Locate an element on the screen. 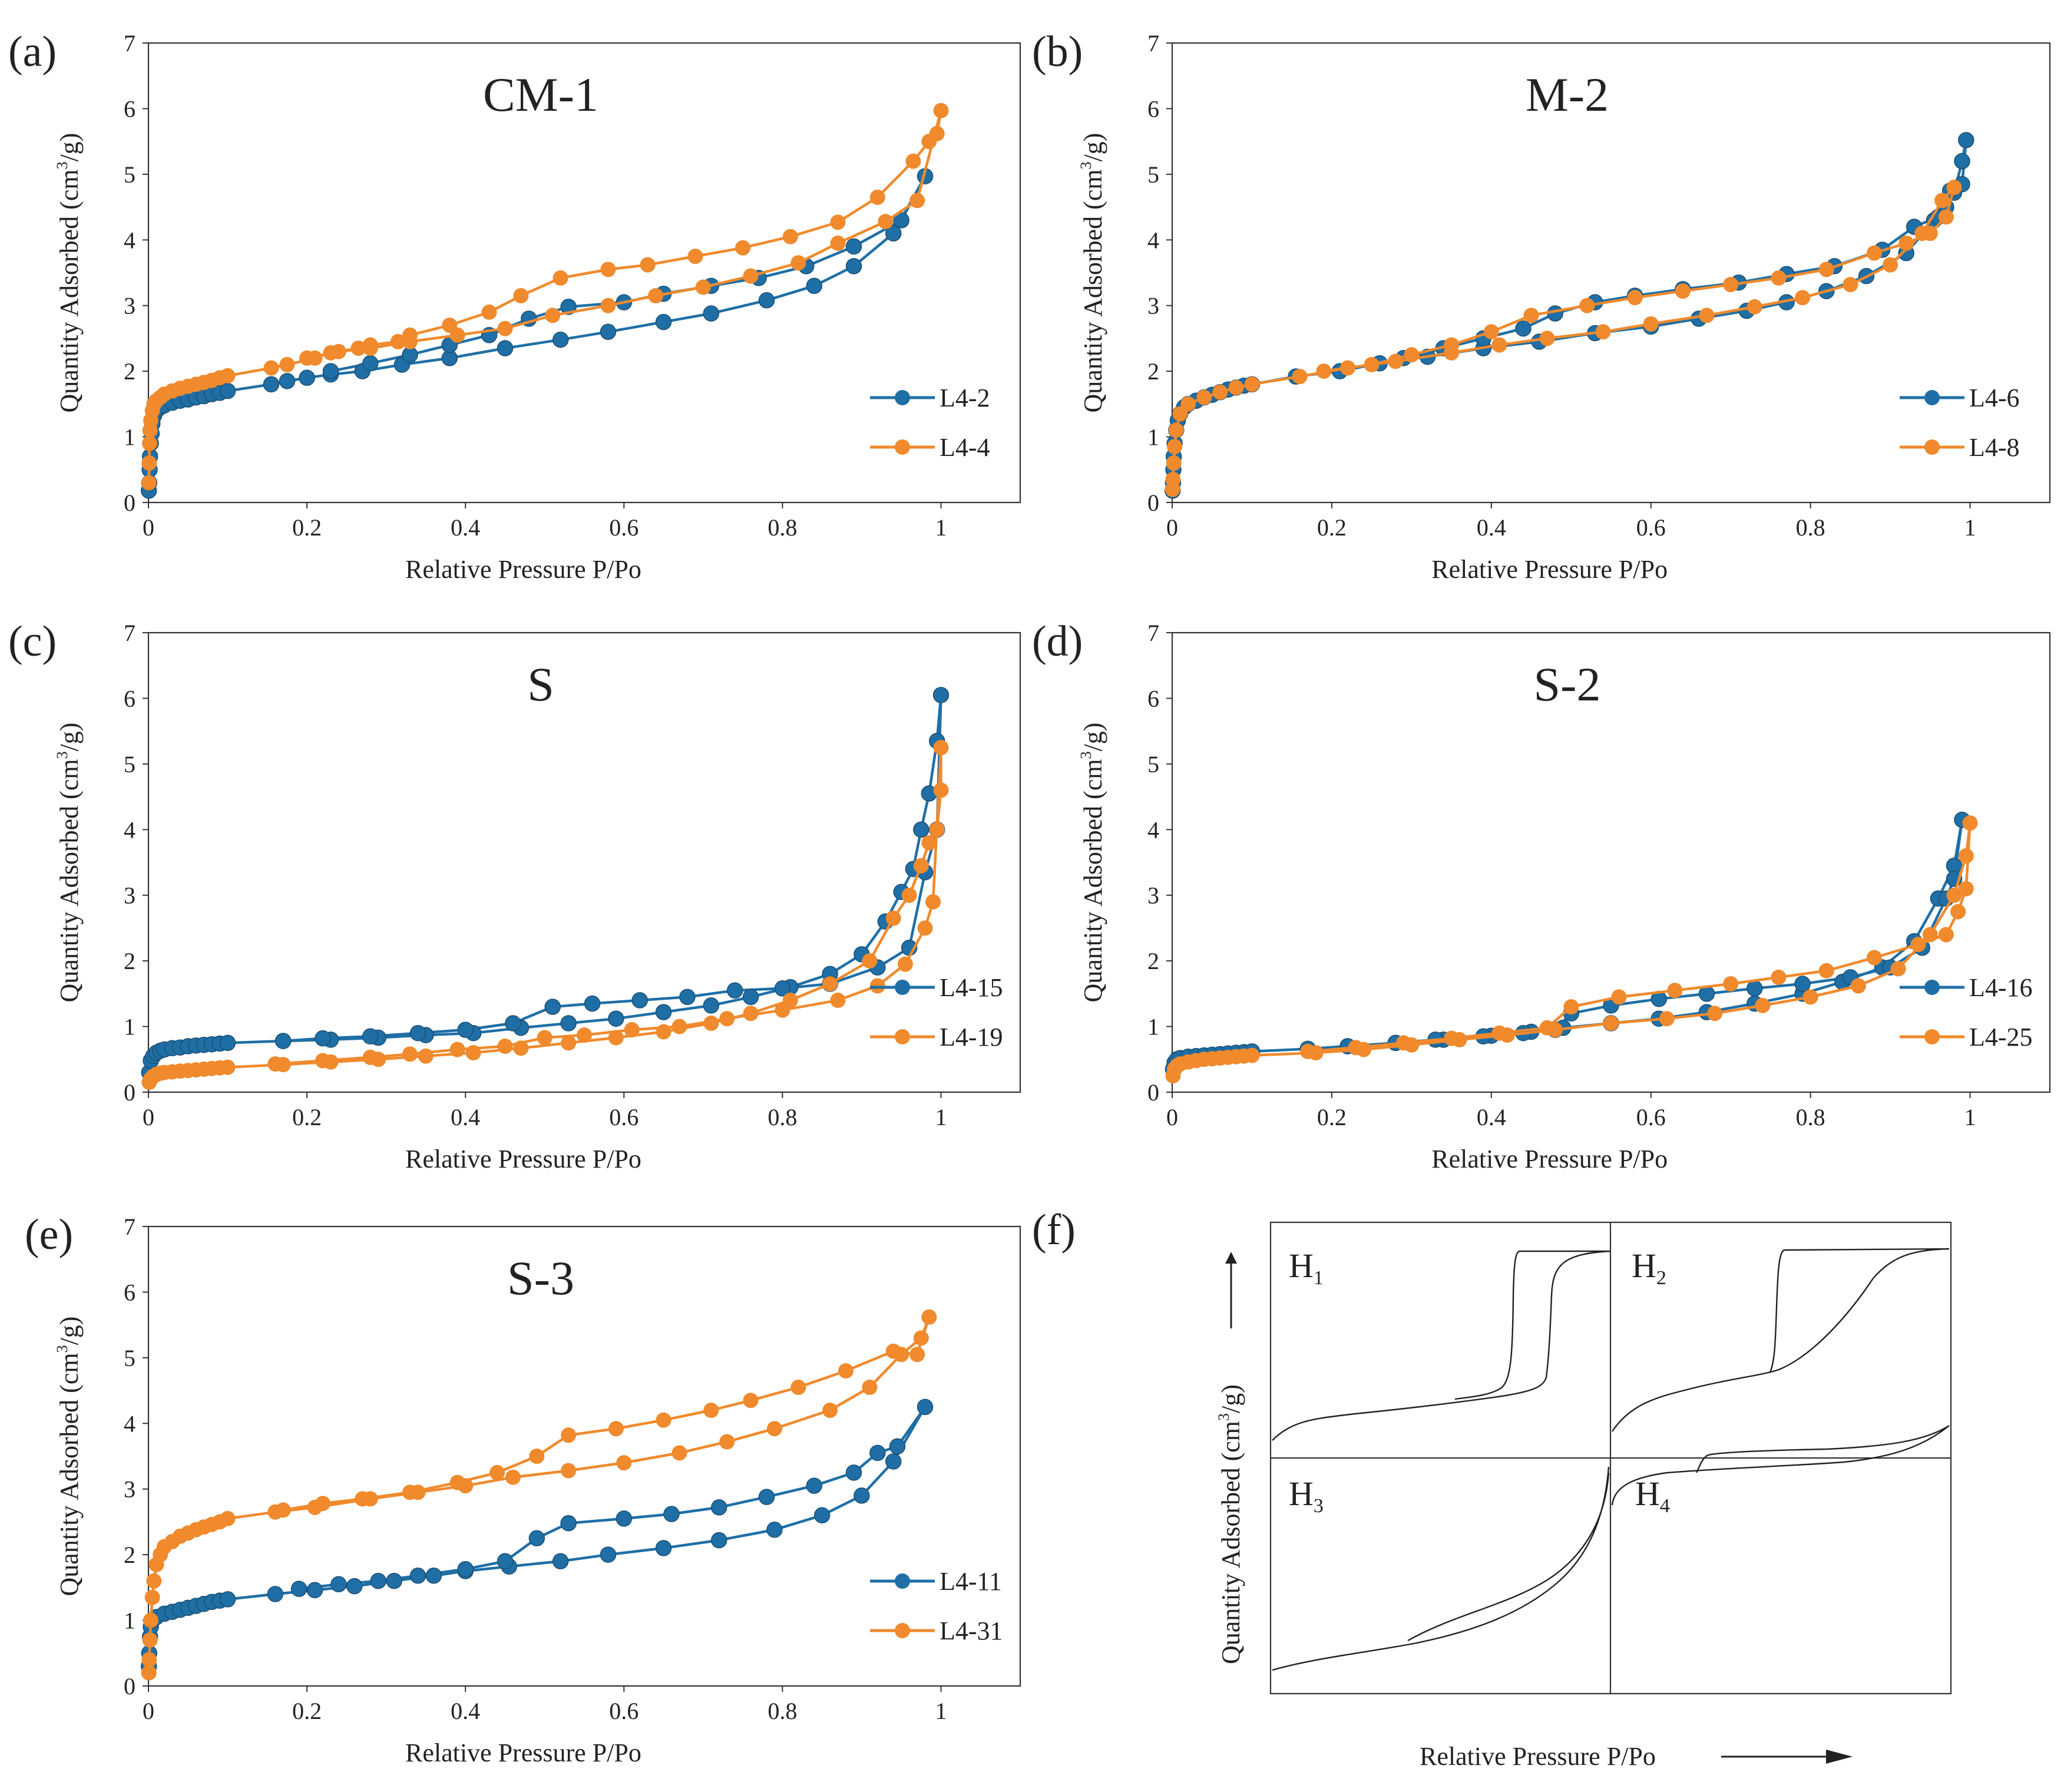 This screenshot has width=2064, height=1792. y-axis-label: Quantity Adsorbed (cm3/g) is located at coordinates (69, 273).